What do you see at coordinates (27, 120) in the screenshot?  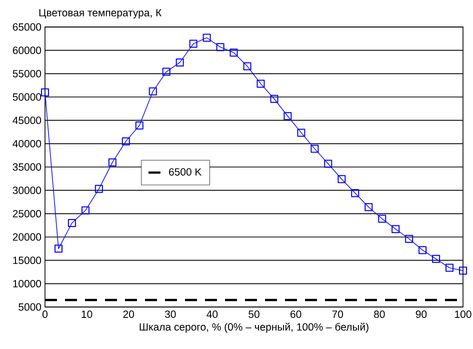 I see `y-tick-label: 45000` at bounding box center [27, 120].